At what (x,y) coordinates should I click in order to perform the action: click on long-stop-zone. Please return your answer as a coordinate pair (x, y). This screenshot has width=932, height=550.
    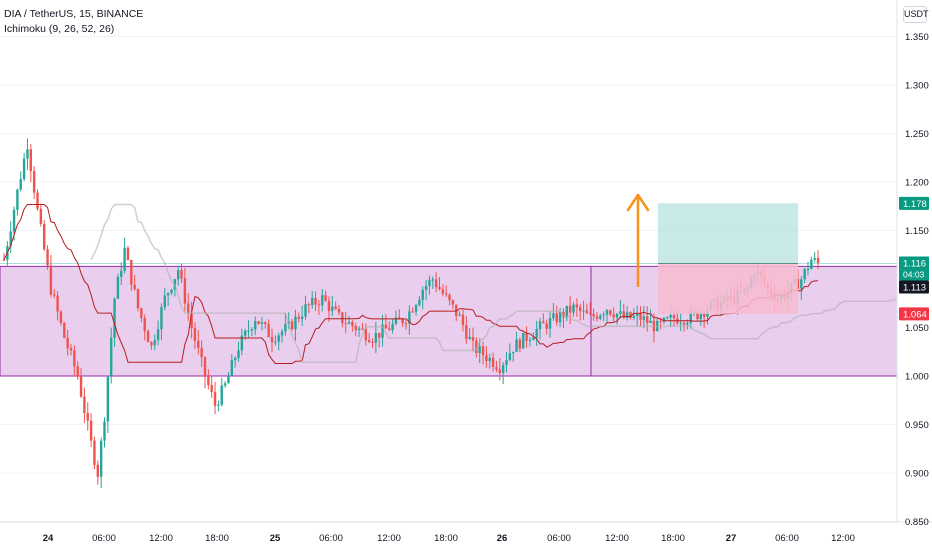
    Looking at the image, I should click on (728, 288).